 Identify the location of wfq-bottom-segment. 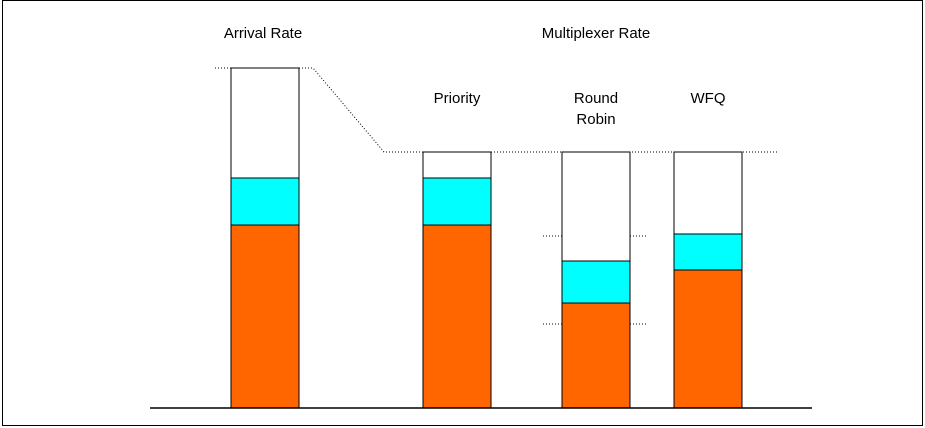
(708, 339).